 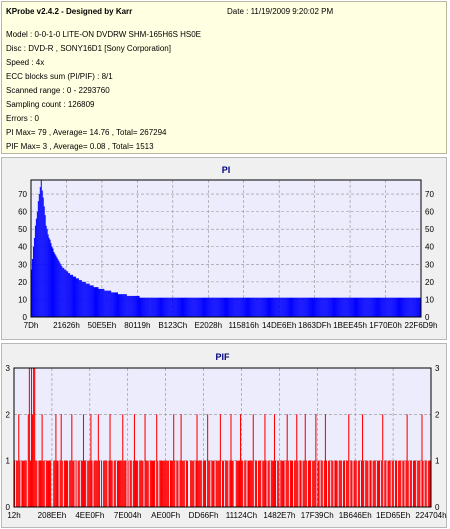 What do you see at coordinates (280, 11) in the screenshot?
I see `scan-date: Date : 11/19/2009 9:20:02 PM` at bounding box center [280, 11].